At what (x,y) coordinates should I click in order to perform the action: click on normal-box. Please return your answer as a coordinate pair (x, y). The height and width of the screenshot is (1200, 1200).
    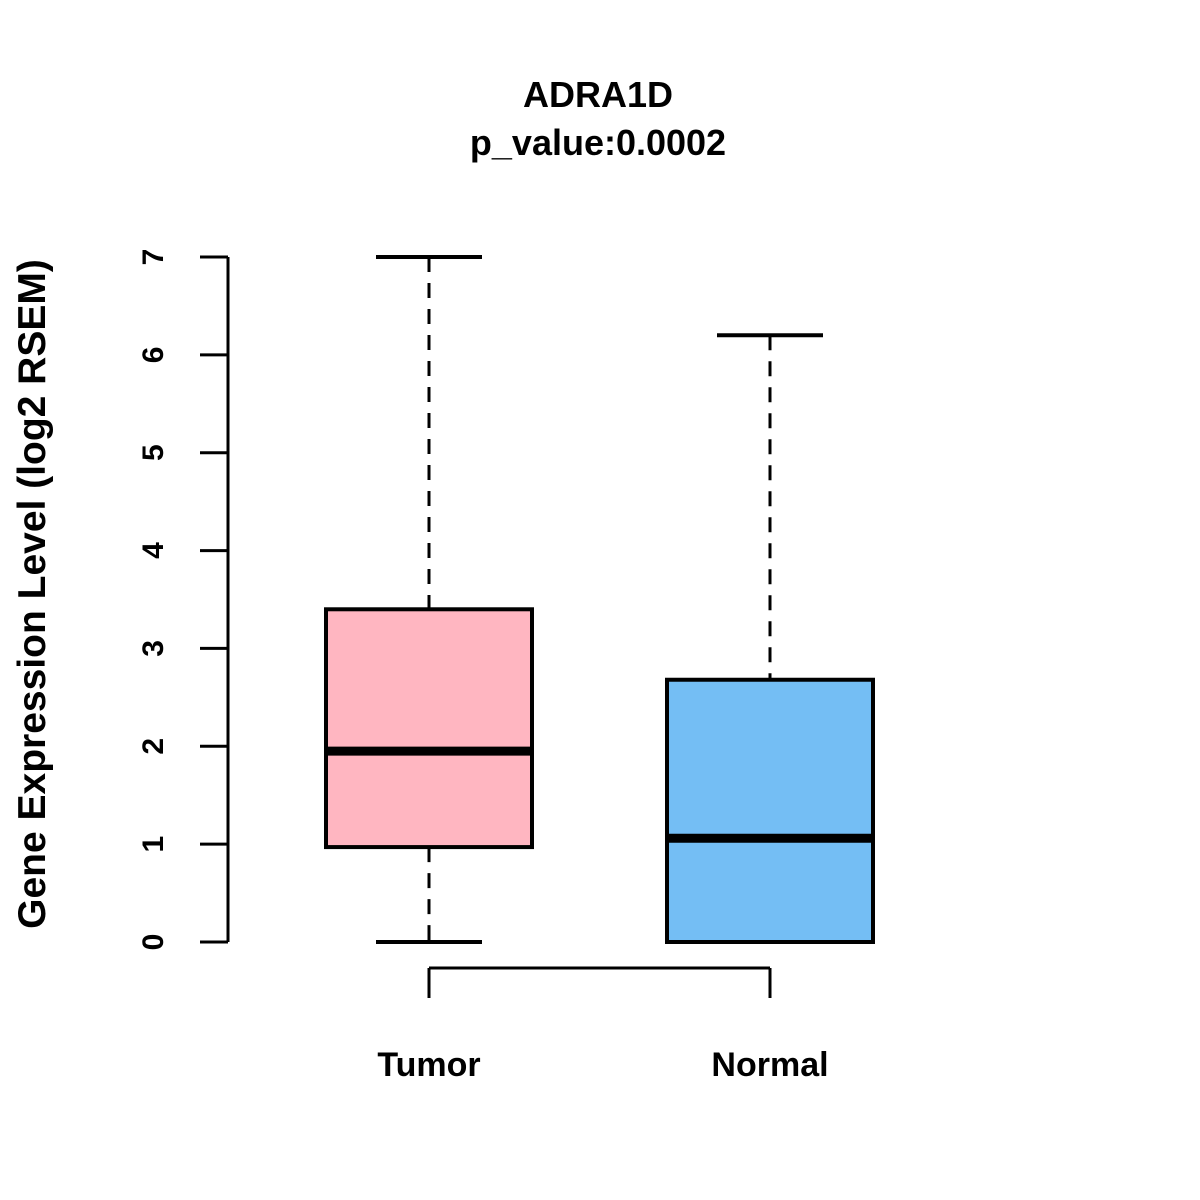
    Looking at the image, I should click on (770, 810).